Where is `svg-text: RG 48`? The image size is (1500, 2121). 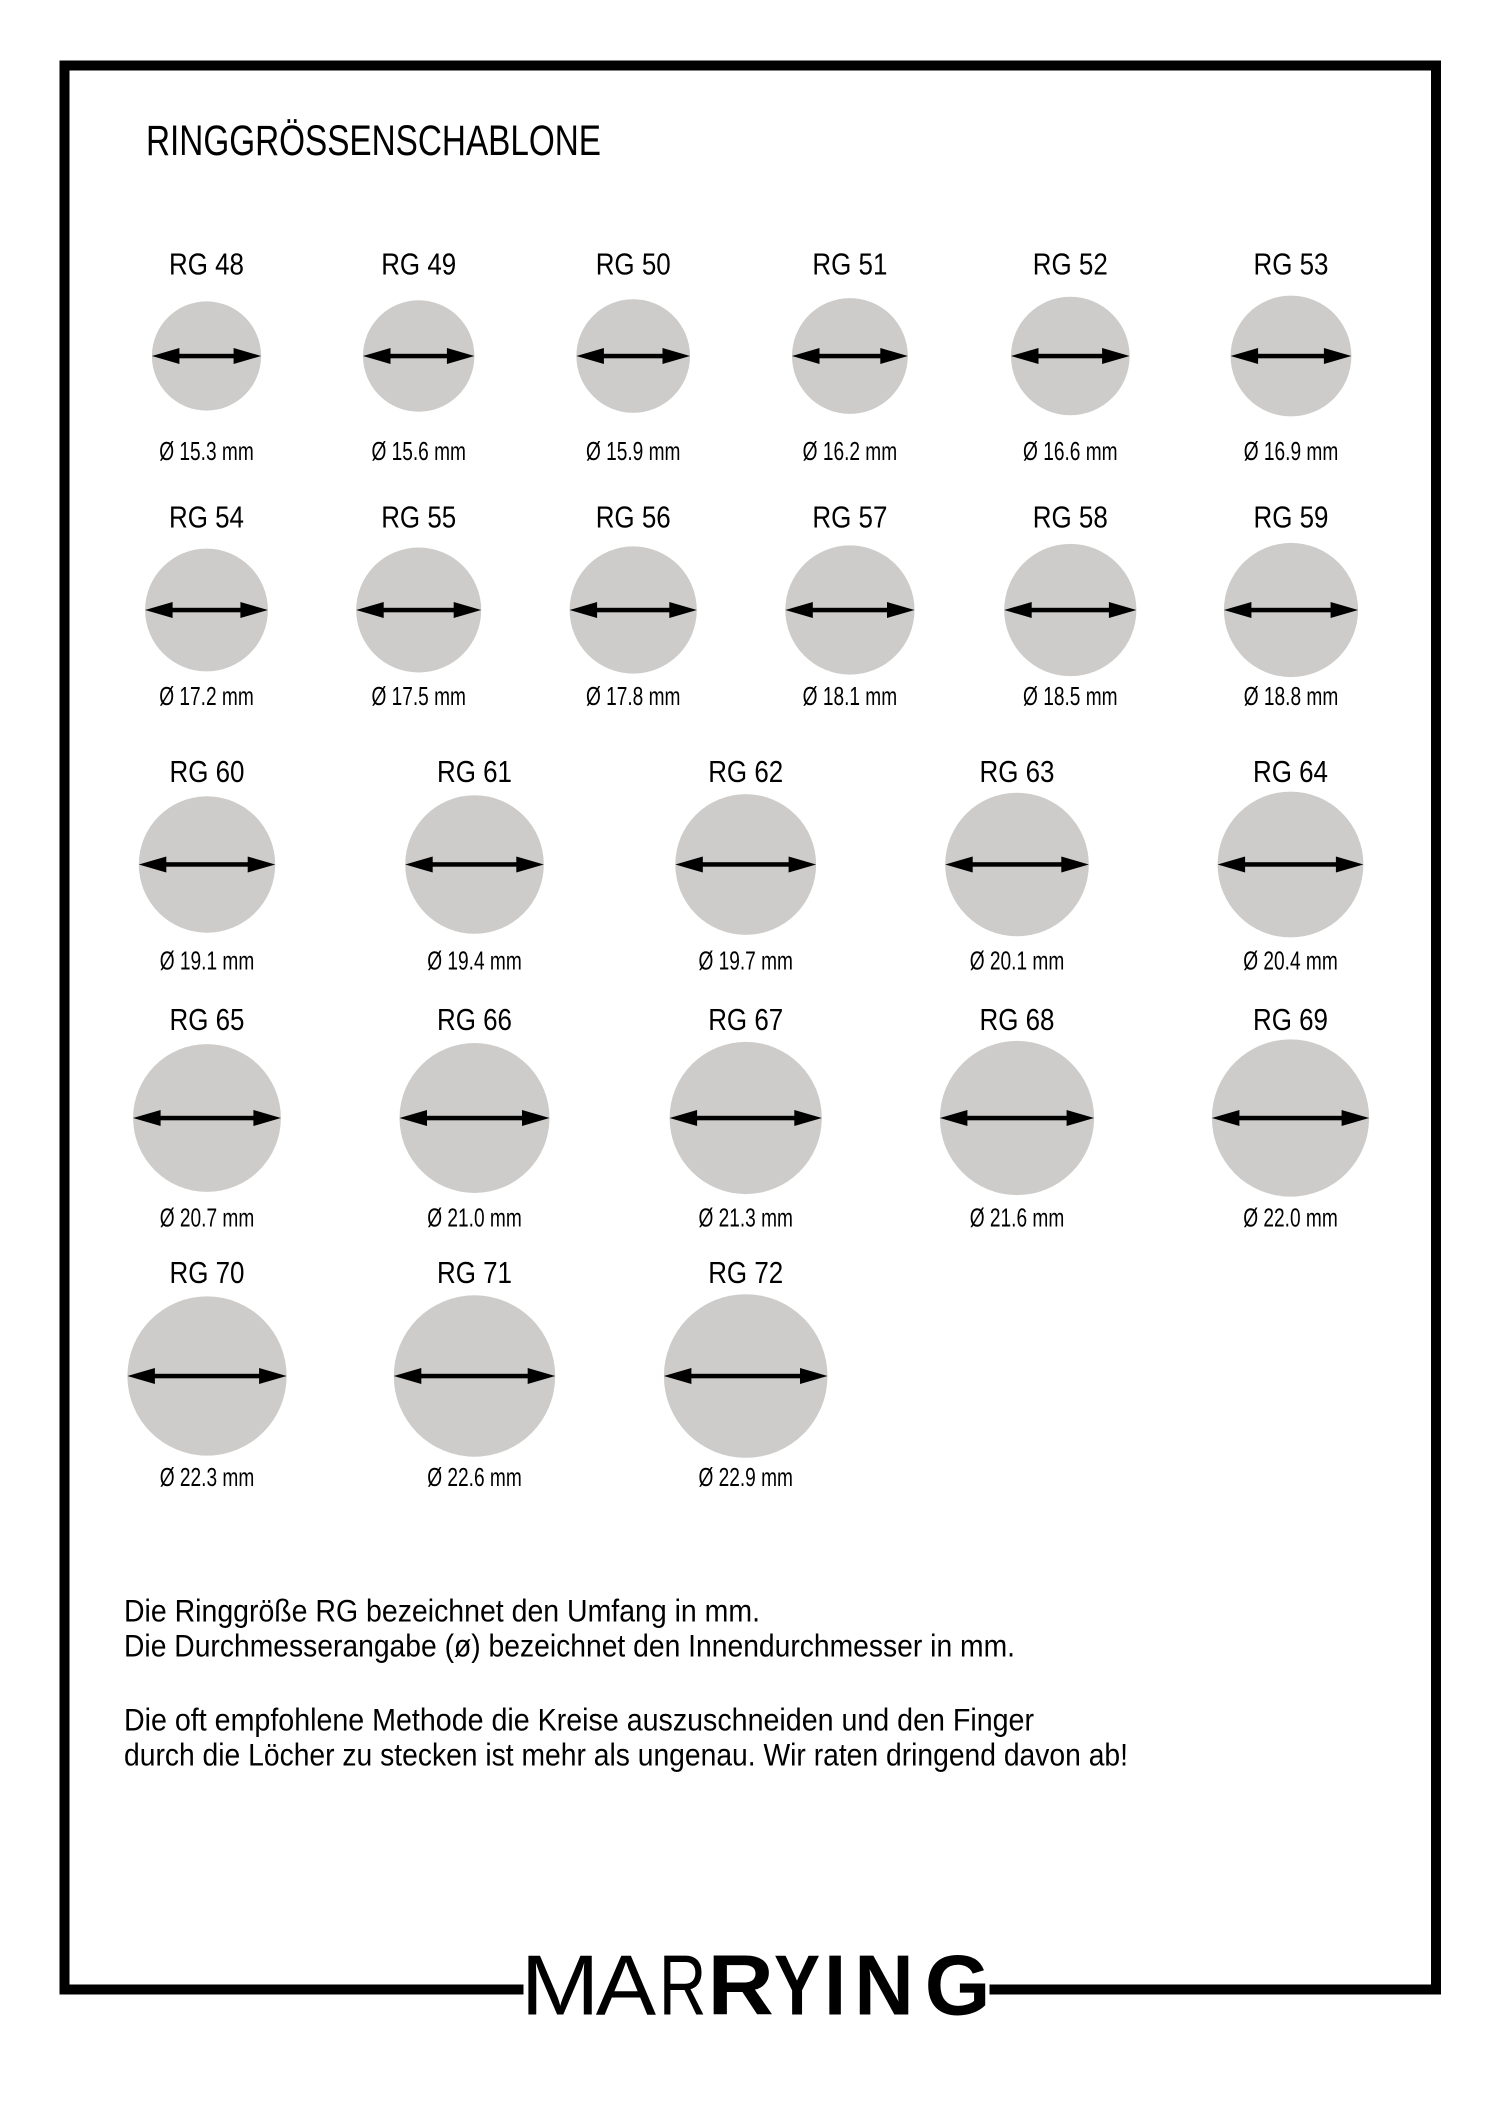
svg-text: RG 48 is located at coordinates (206, 264).